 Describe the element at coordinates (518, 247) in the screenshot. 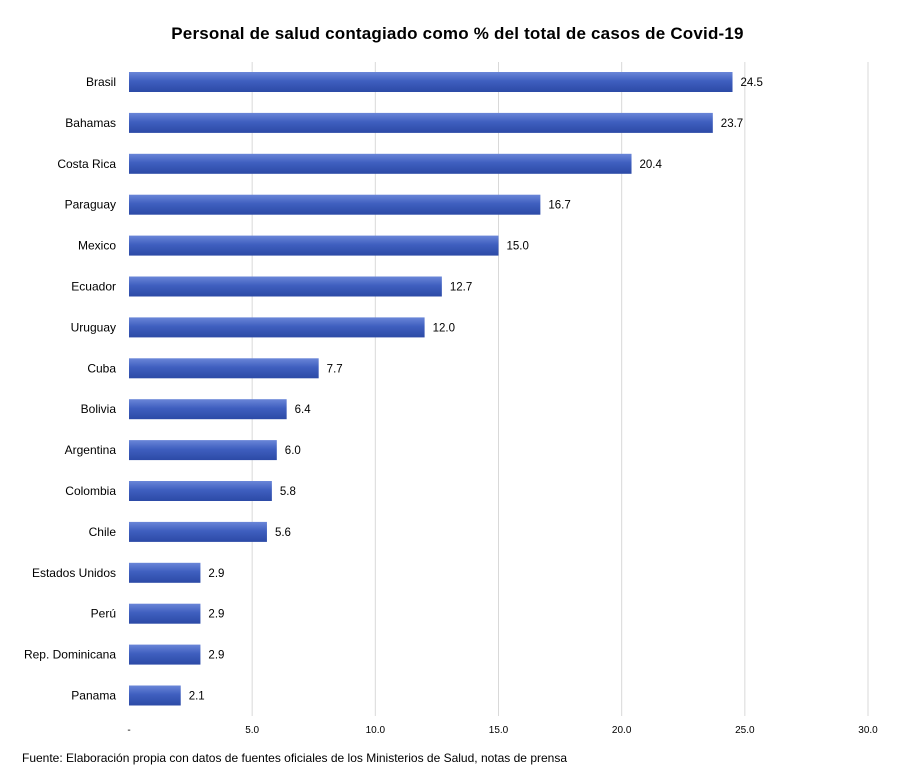

I see `value-label: 15.0` at that location.